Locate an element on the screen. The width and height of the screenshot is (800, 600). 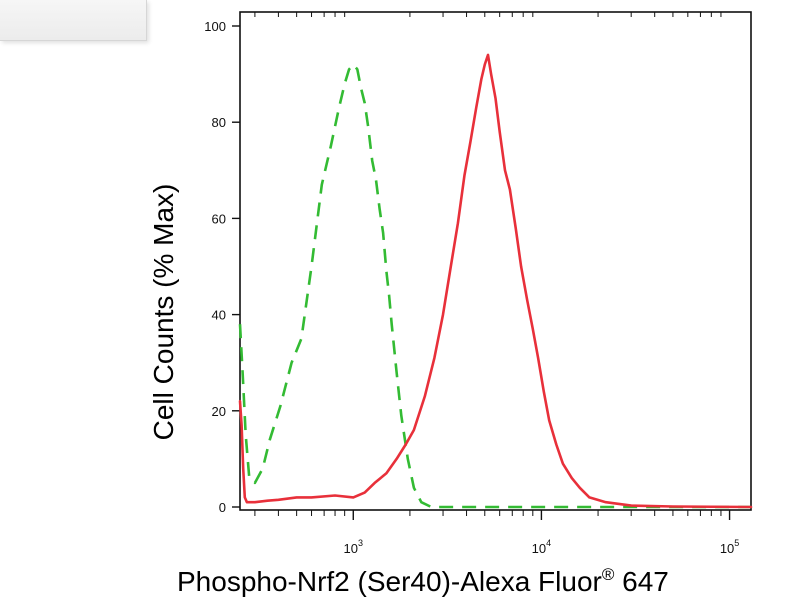
x-axis-label-registered-mark: ® is located at coordinates (608, 574).